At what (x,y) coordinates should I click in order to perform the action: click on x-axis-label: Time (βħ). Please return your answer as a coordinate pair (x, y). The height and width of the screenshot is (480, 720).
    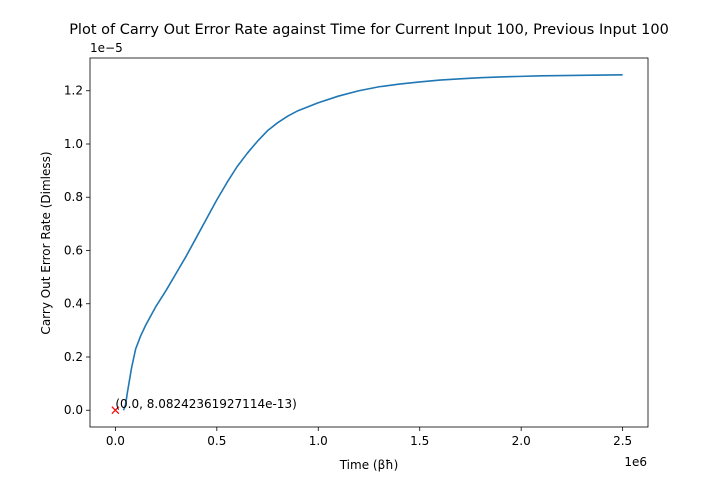
    Looking at the image, I should click on (369, 465).